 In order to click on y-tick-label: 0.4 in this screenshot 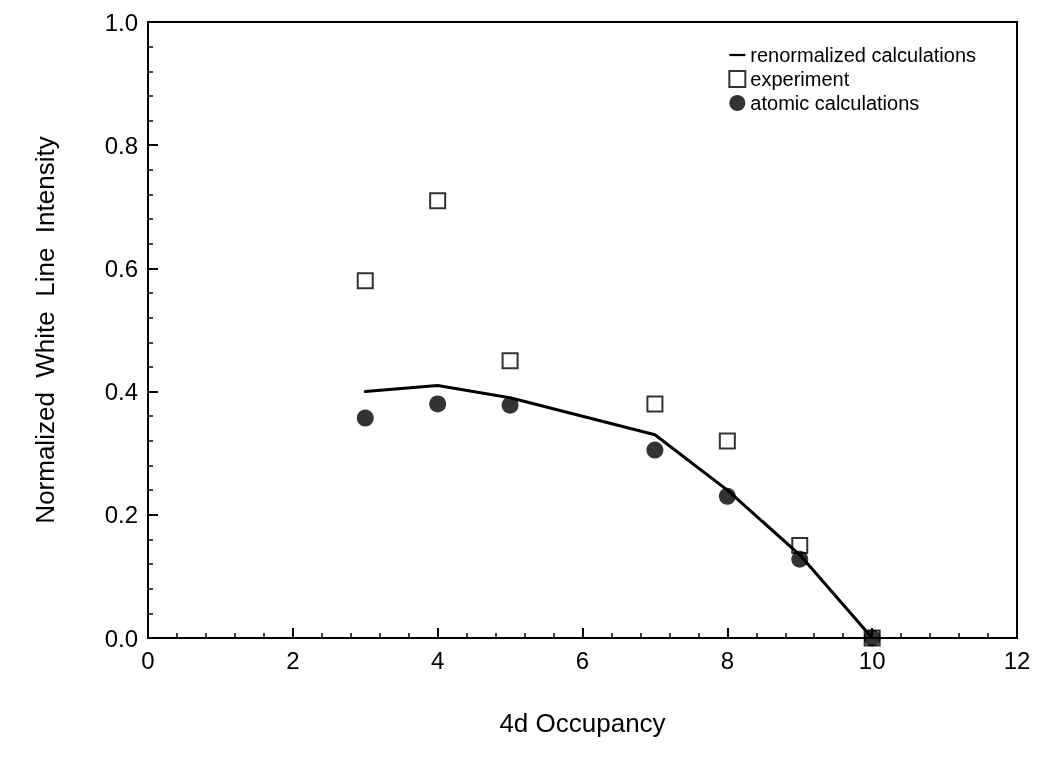, I will do `click(121, 392)`.